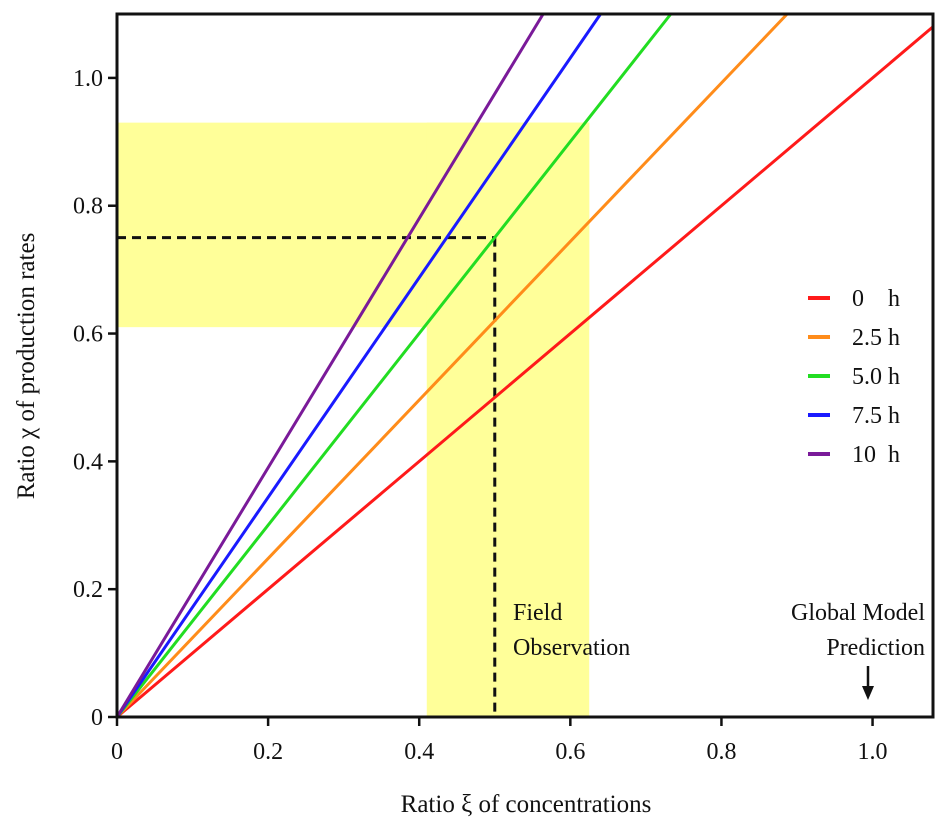 Image resolution: width=935 pixels, height=823 pixels. What do you see at coordinates (571, 648) in the screenshot?
I see `field-observation-line2: Observation` at bounding box center [571, 648].